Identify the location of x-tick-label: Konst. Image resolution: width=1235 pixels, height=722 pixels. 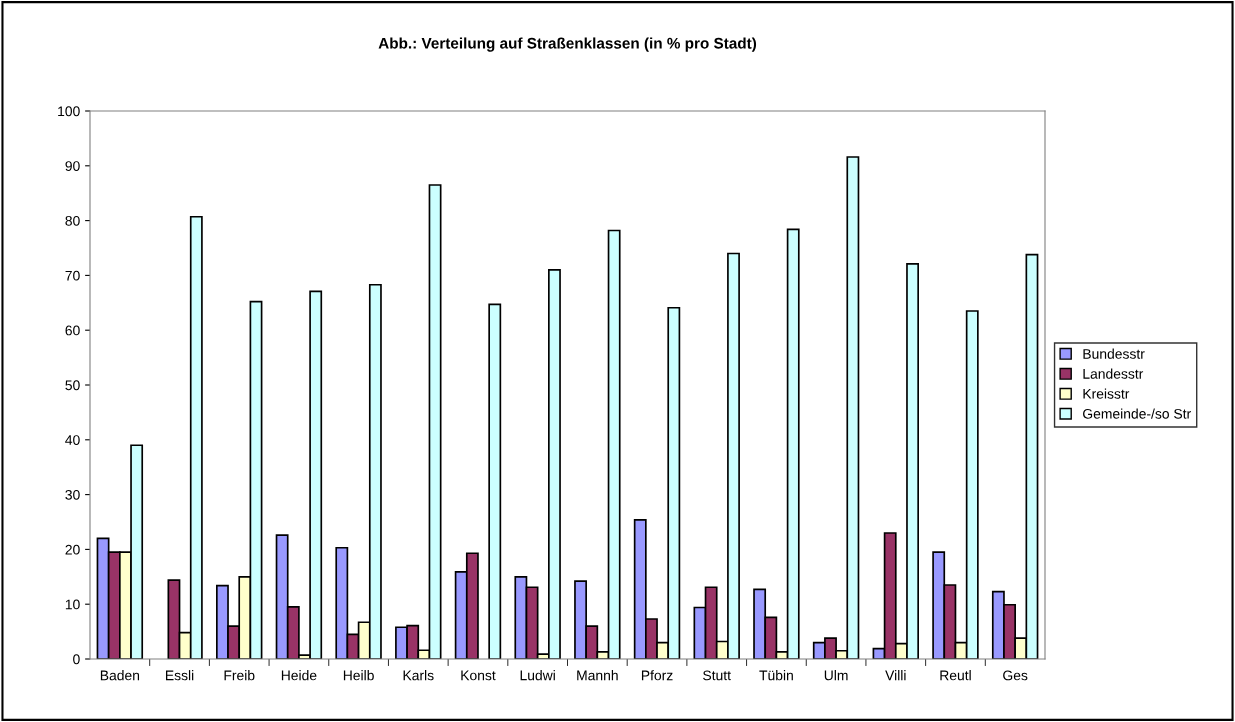
(478, 675).